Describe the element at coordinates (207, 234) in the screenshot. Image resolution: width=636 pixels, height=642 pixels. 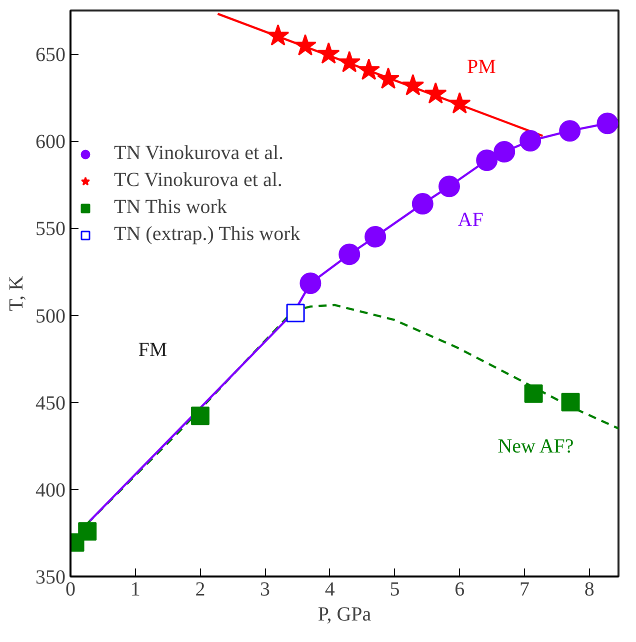
I see `legend-label: TN (extrap.) This work` at that location.